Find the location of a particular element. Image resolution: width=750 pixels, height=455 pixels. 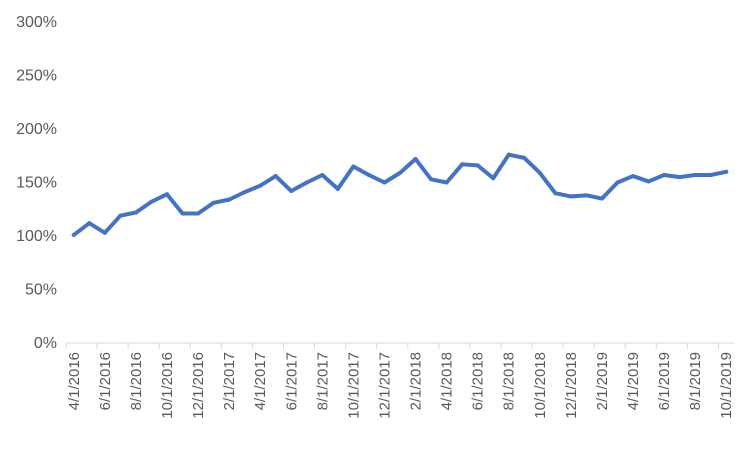

y-tick-label: 0% is located at coordinates (45, 343).